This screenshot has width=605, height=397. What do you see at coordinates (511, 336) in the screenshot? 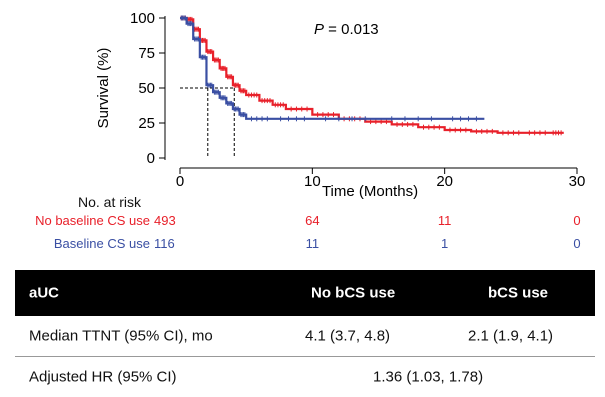
I see `median-ttnt-bcs: 2.1 (1.9, 4.1)` at bounding box center [511, 336].